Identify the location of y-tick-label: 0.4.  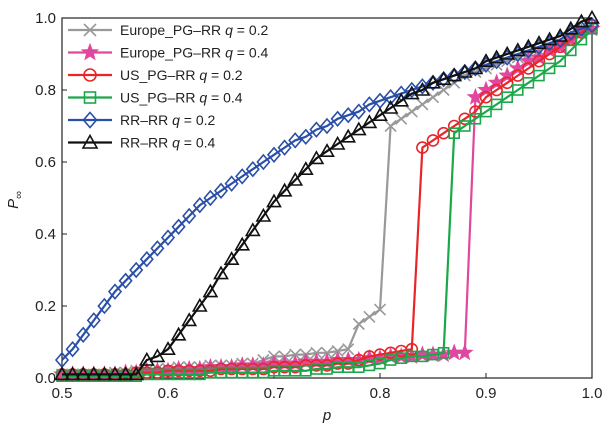
(45, 234).